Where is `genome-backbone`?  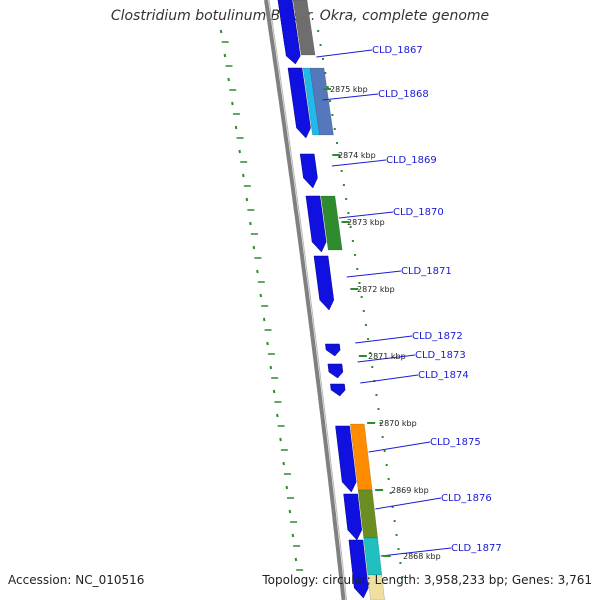 genome-backbone is located at coordinates (305, 300).